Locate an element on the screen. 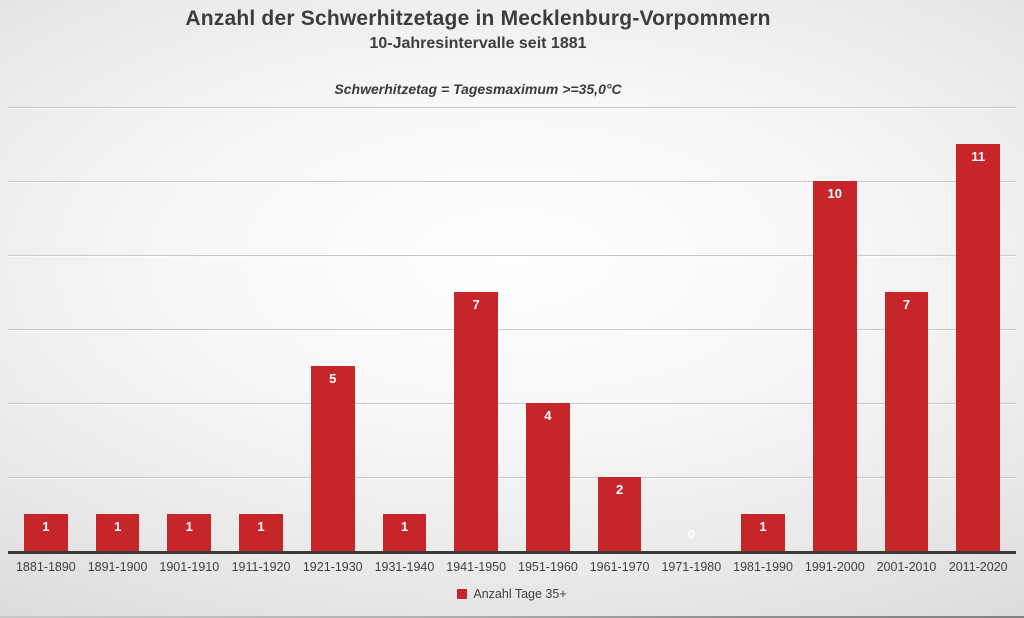  bar-cell: 5 is located at coordinates (333, 329).